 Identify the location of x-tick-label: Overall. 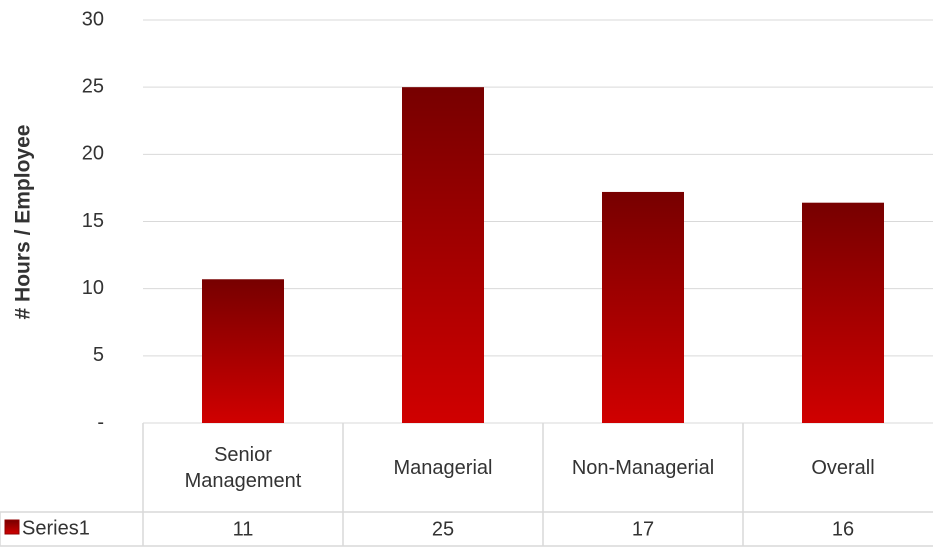
(843, 467).